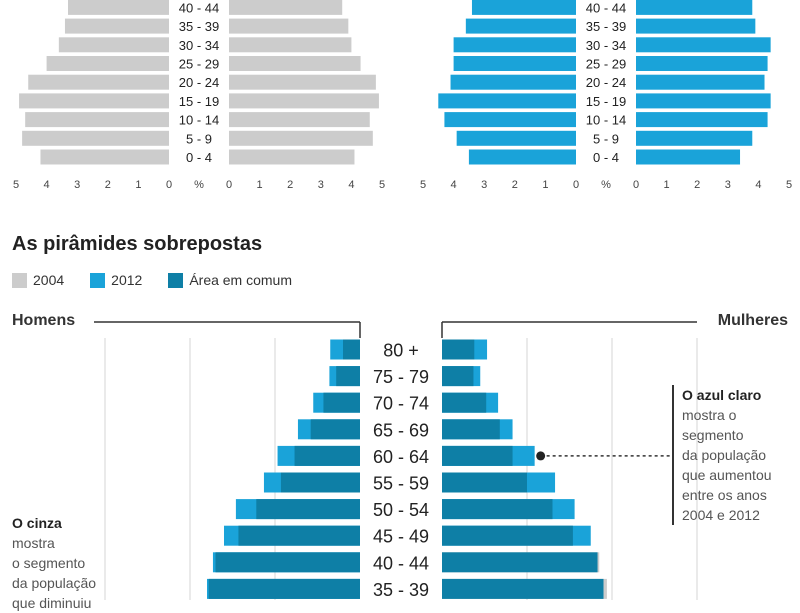 The width and height of the screenshot is (800, 613). I want to click on section-title: As pirâmides sobrepostas, so click(137, 244).